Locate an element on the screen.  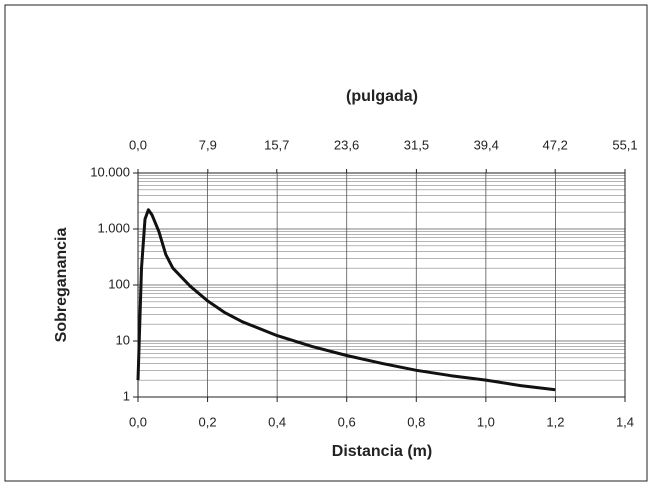
chart-title: (pulgada) is located at coordinates (382, 96).